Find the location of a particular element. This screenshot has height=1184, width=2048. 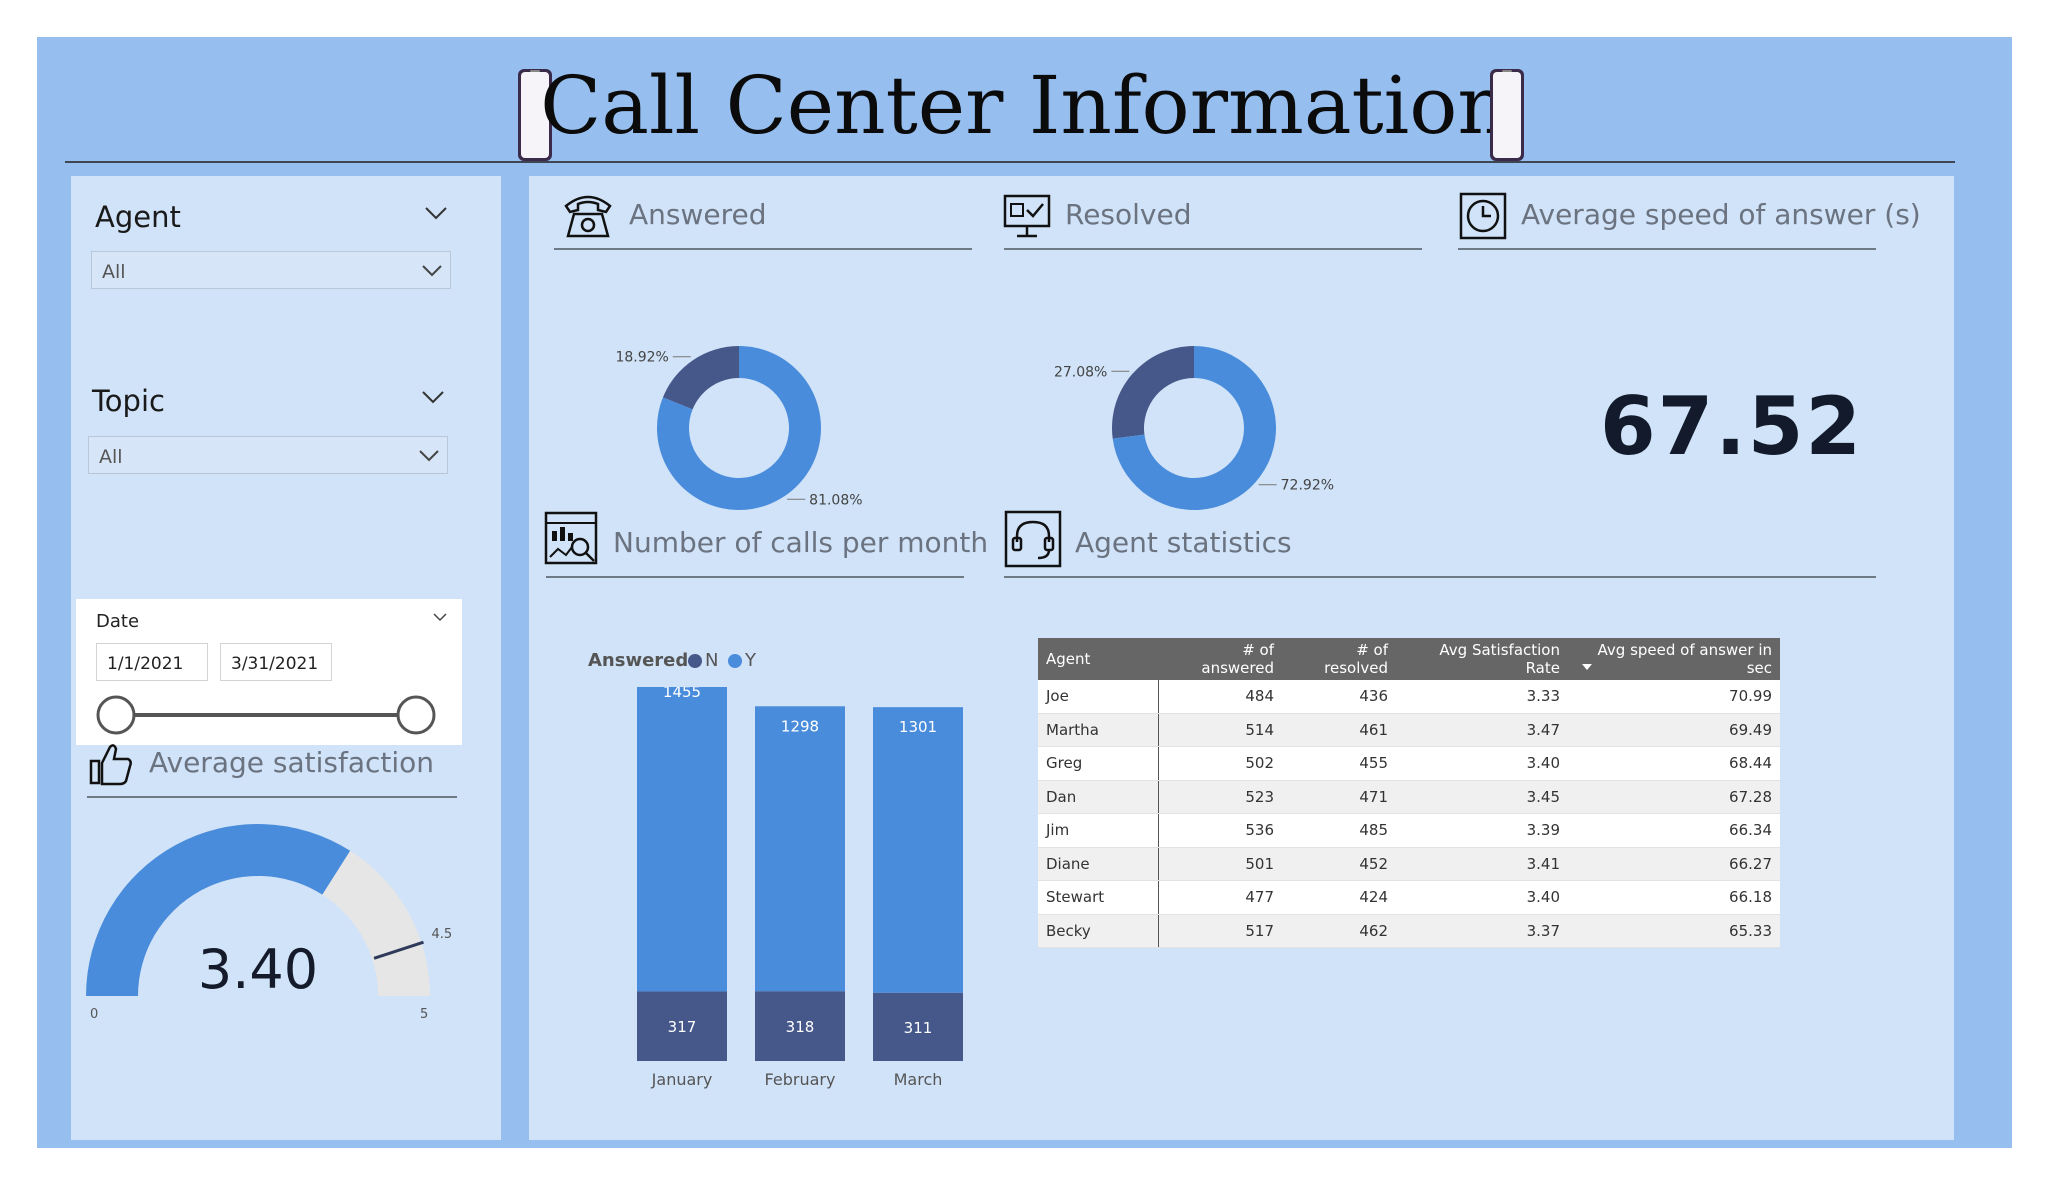

table-cell: 3.47 is located at coordinates (1482, 730).